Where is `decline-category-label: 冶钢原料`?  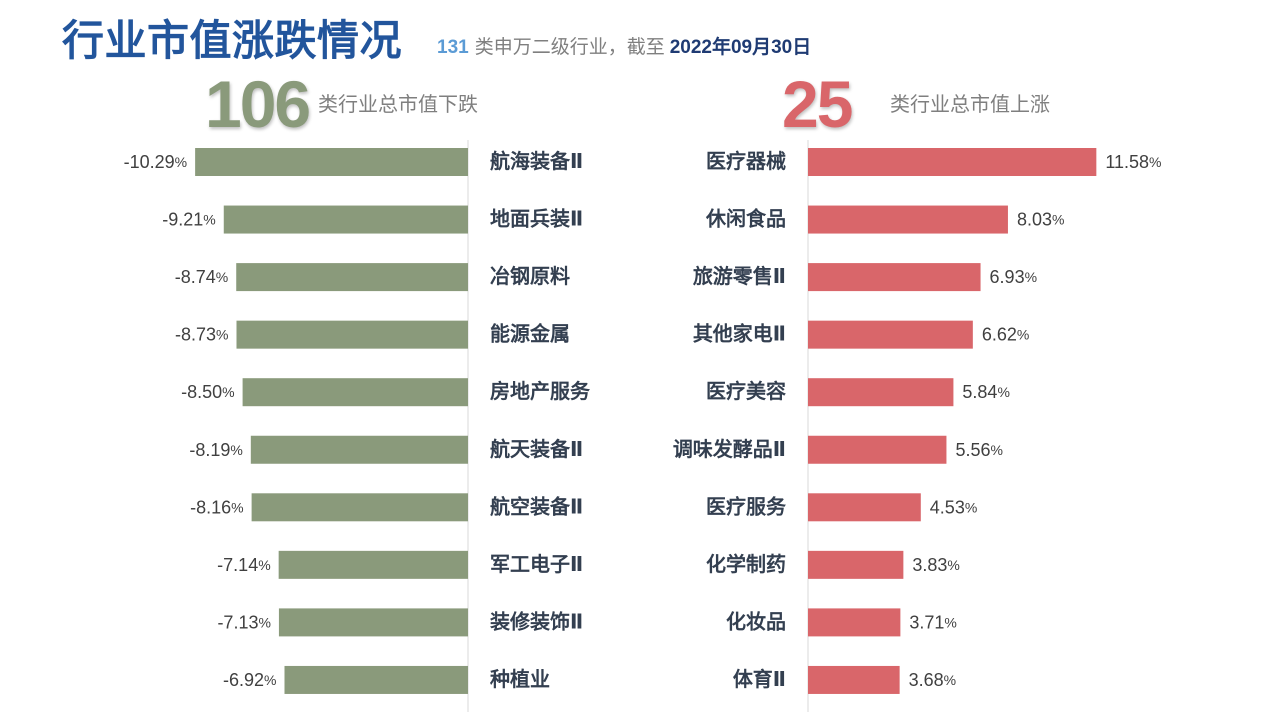
decline-category-label: 冶钢原料 is located at coordinates (530, 276).